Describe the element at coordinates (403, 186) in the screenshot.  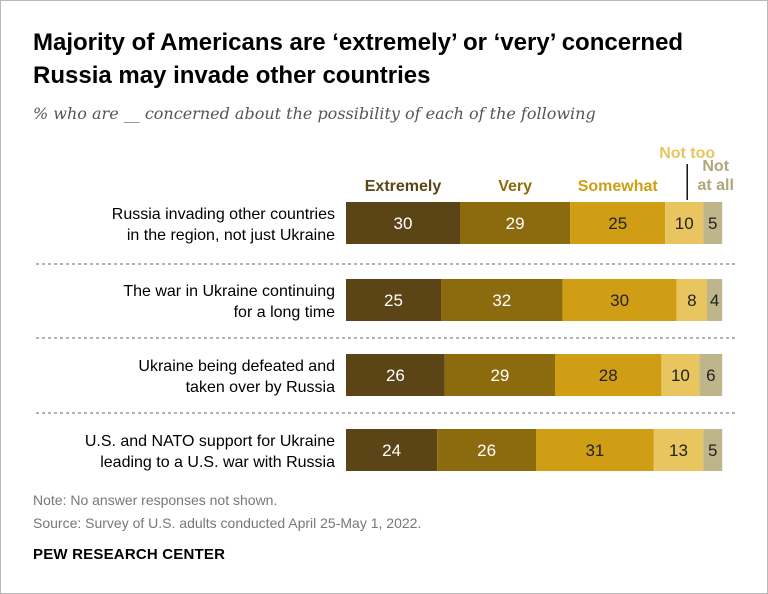
I see `legend-label: Extremely` at that location.